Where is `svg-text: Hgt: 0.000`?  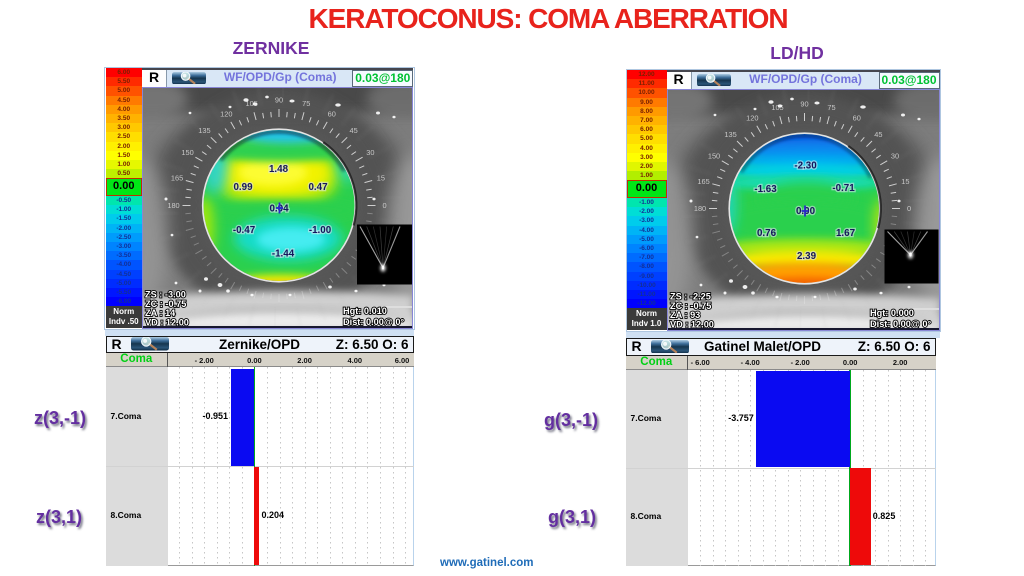 svg-text: Hgt: 0.000 is located at coordinates (892, 313).